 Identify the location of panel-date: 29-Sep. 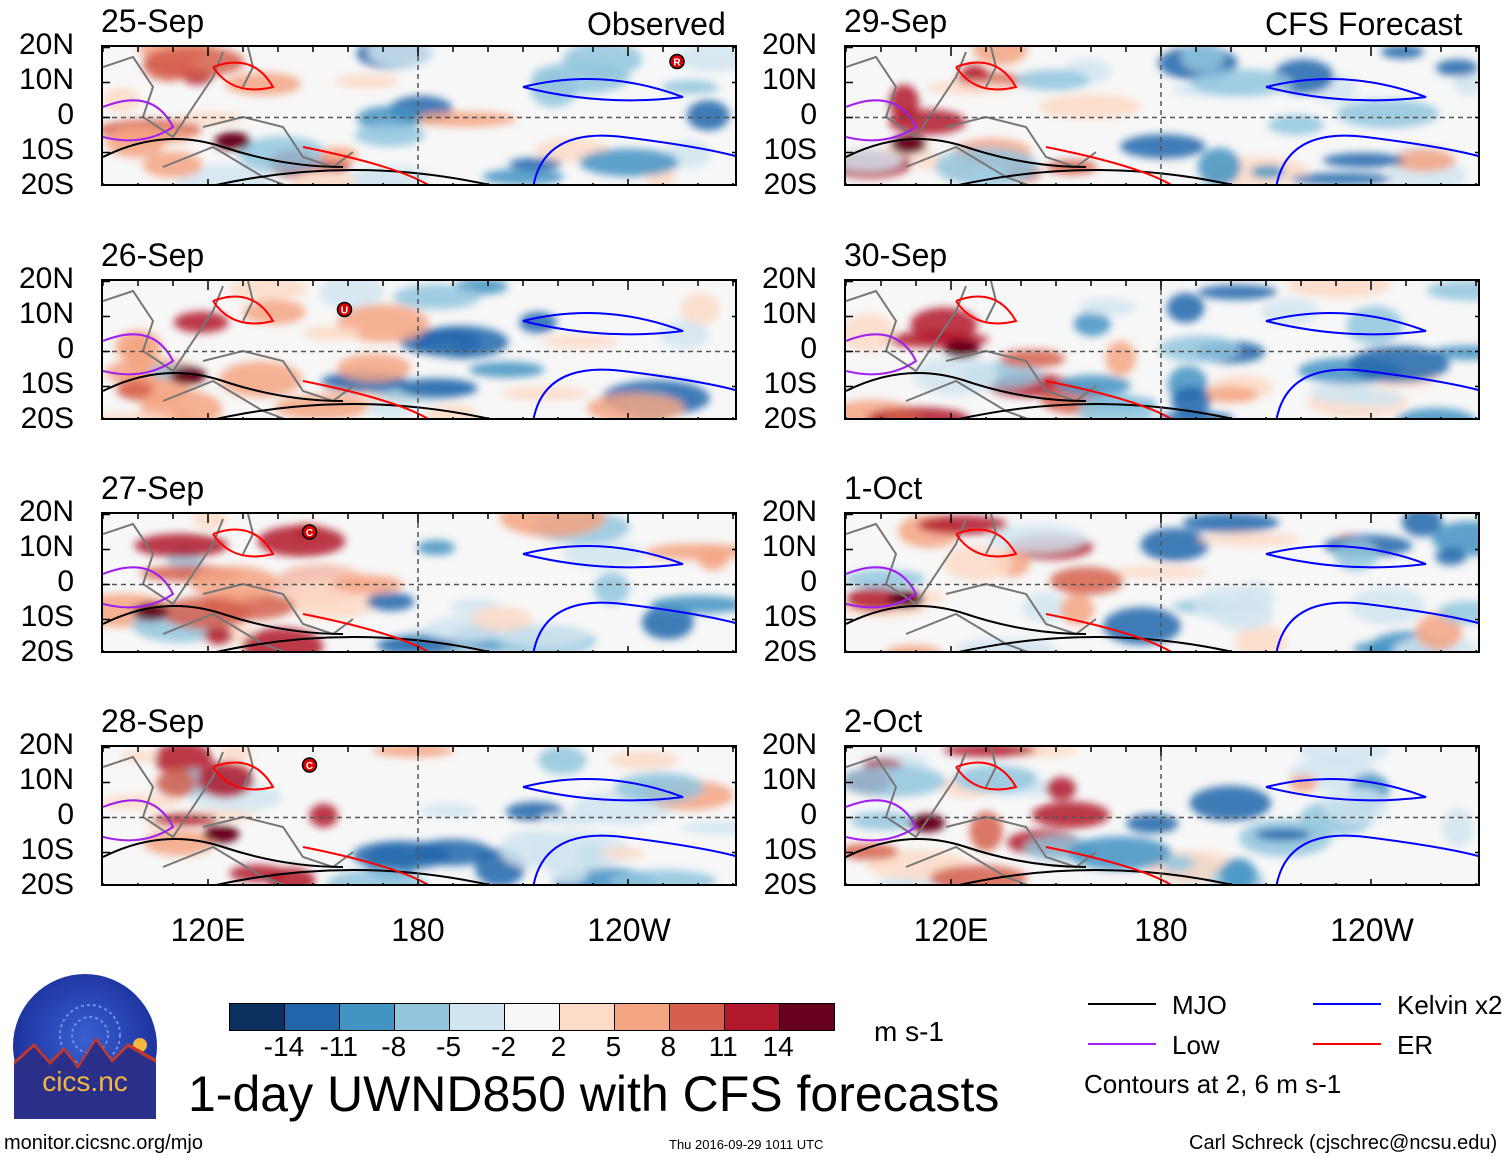
(896, 21).